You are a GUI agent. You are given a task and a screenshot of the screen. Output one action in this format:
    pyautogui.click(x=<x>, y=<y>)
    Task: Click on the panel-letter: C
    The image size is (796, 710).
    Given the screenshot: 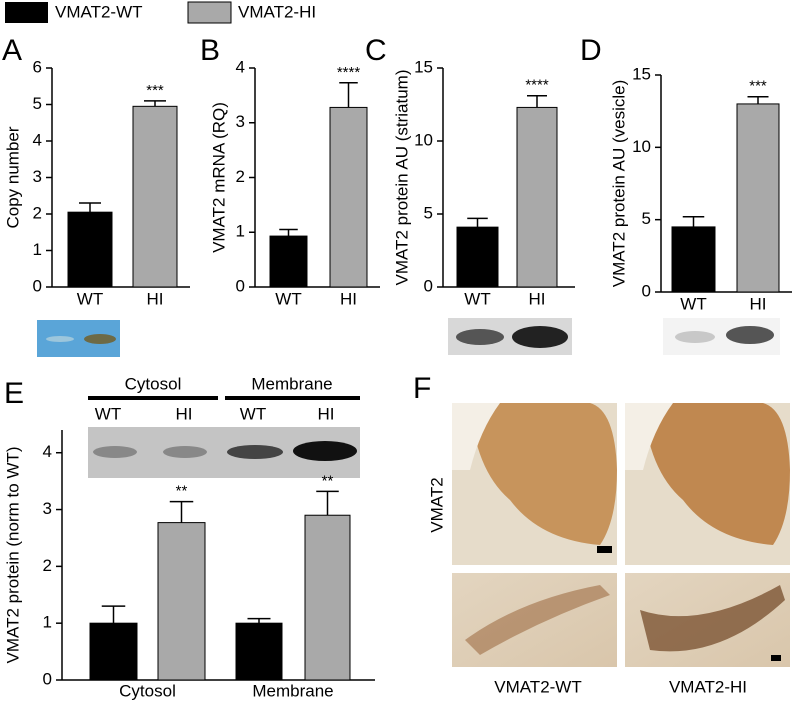 What is the action you would take?
    pyautogui.click(x=376, y=50)
    